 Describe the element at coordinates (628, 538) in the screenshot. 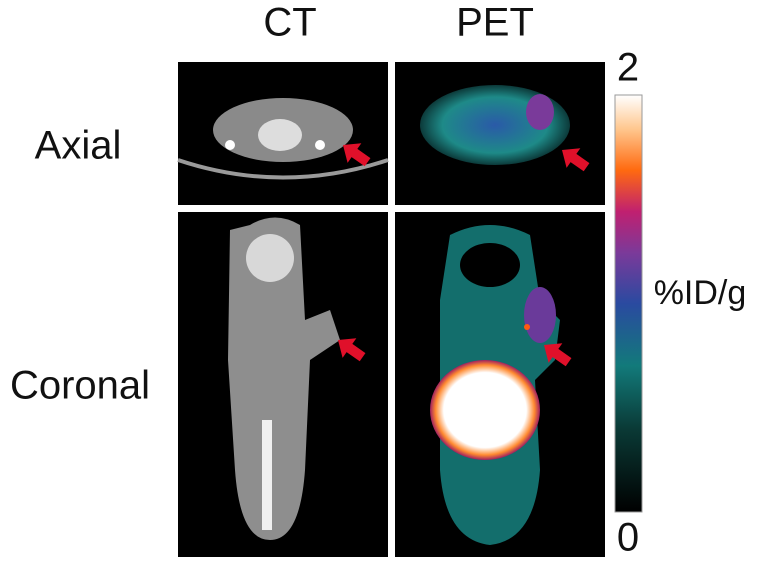

I see `colorbar-min: 0` at that location.